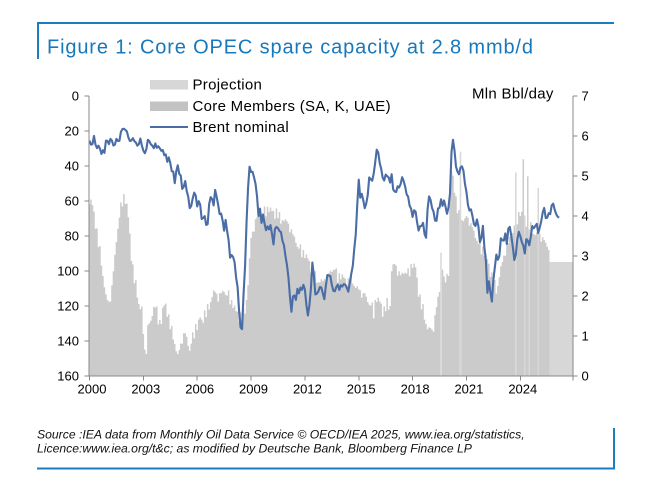 Image resolution: width=660 pixels, height=493 pixels. What do you see at coordinates (585, 336) in the screenshot?
I see `svg-text: 1` at bounding box center [585, 336].